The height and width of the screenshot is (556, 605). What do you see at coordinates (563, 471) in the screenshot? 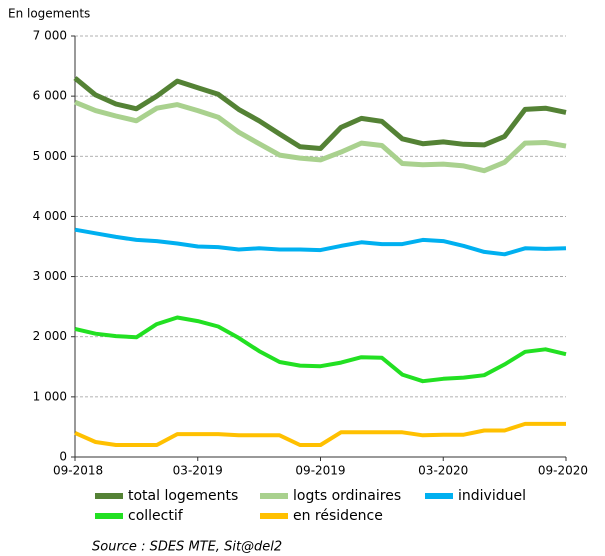
I see `x-tick-label: 09-2020` at bounding box center [563, 471].